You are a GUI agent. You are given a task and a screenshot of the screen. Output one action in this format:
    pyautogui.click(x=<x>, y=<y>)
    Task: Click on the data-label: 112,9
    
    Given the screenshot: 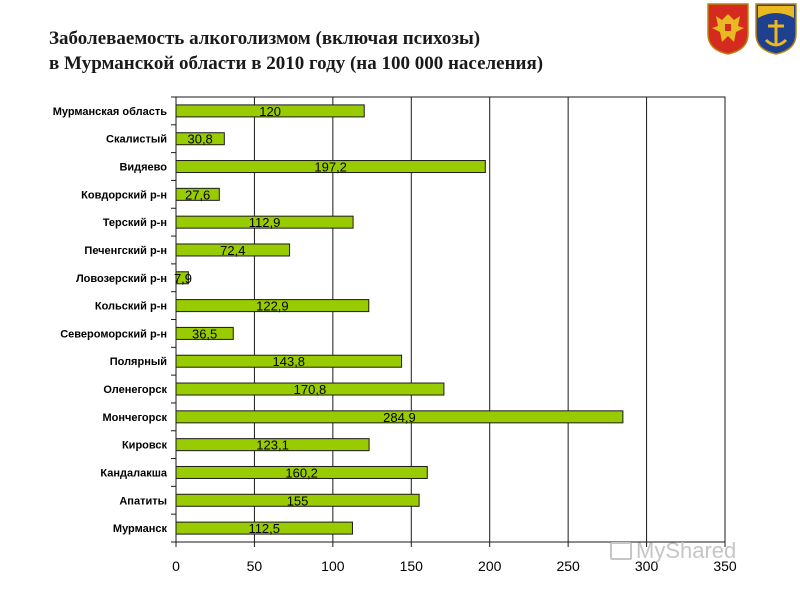 What is the action you would take?
    pyautogui.click(x=265, y=222)
    